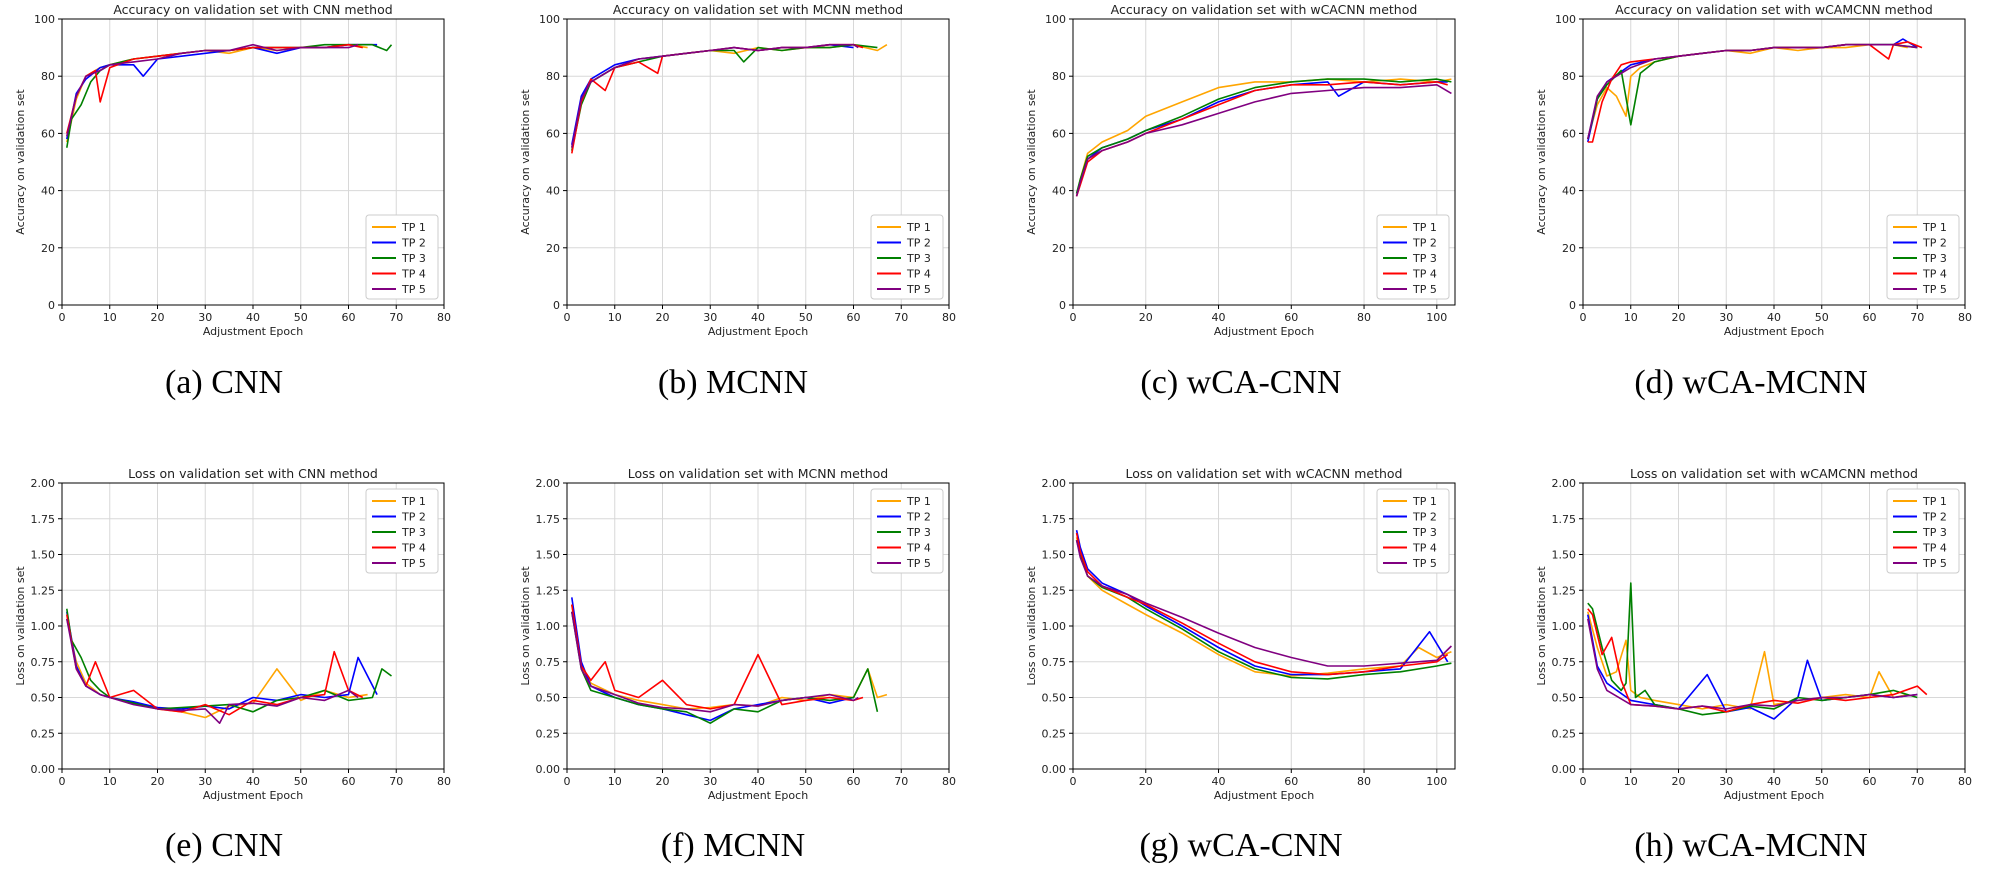 The image size is (2008, 876). What do you see at coordinates (1436, 781) in the screenshot?
I see `x-tick-label: 100` at bounding box center [1436, 781].